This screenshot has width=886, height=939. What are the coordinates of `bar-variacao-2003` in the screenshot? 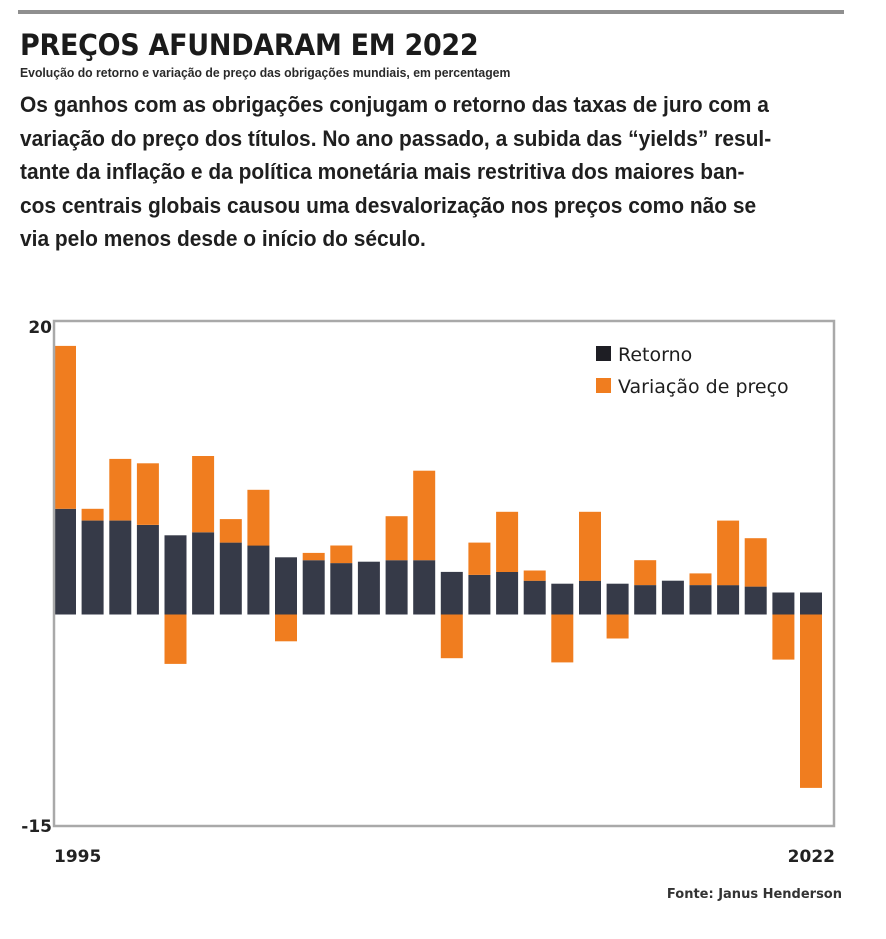 It's located at (286, 628).